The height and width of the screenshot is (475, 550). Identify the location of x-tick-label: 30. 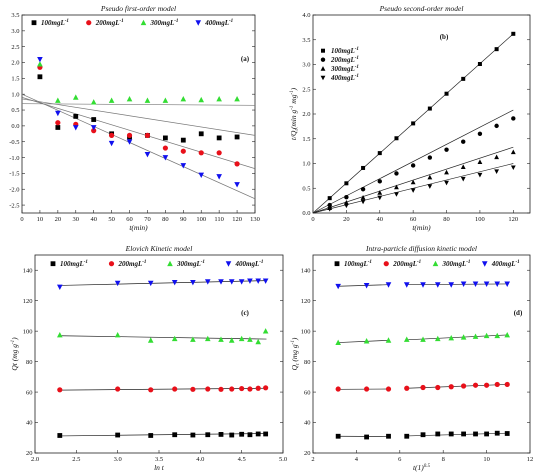
(76, 219).